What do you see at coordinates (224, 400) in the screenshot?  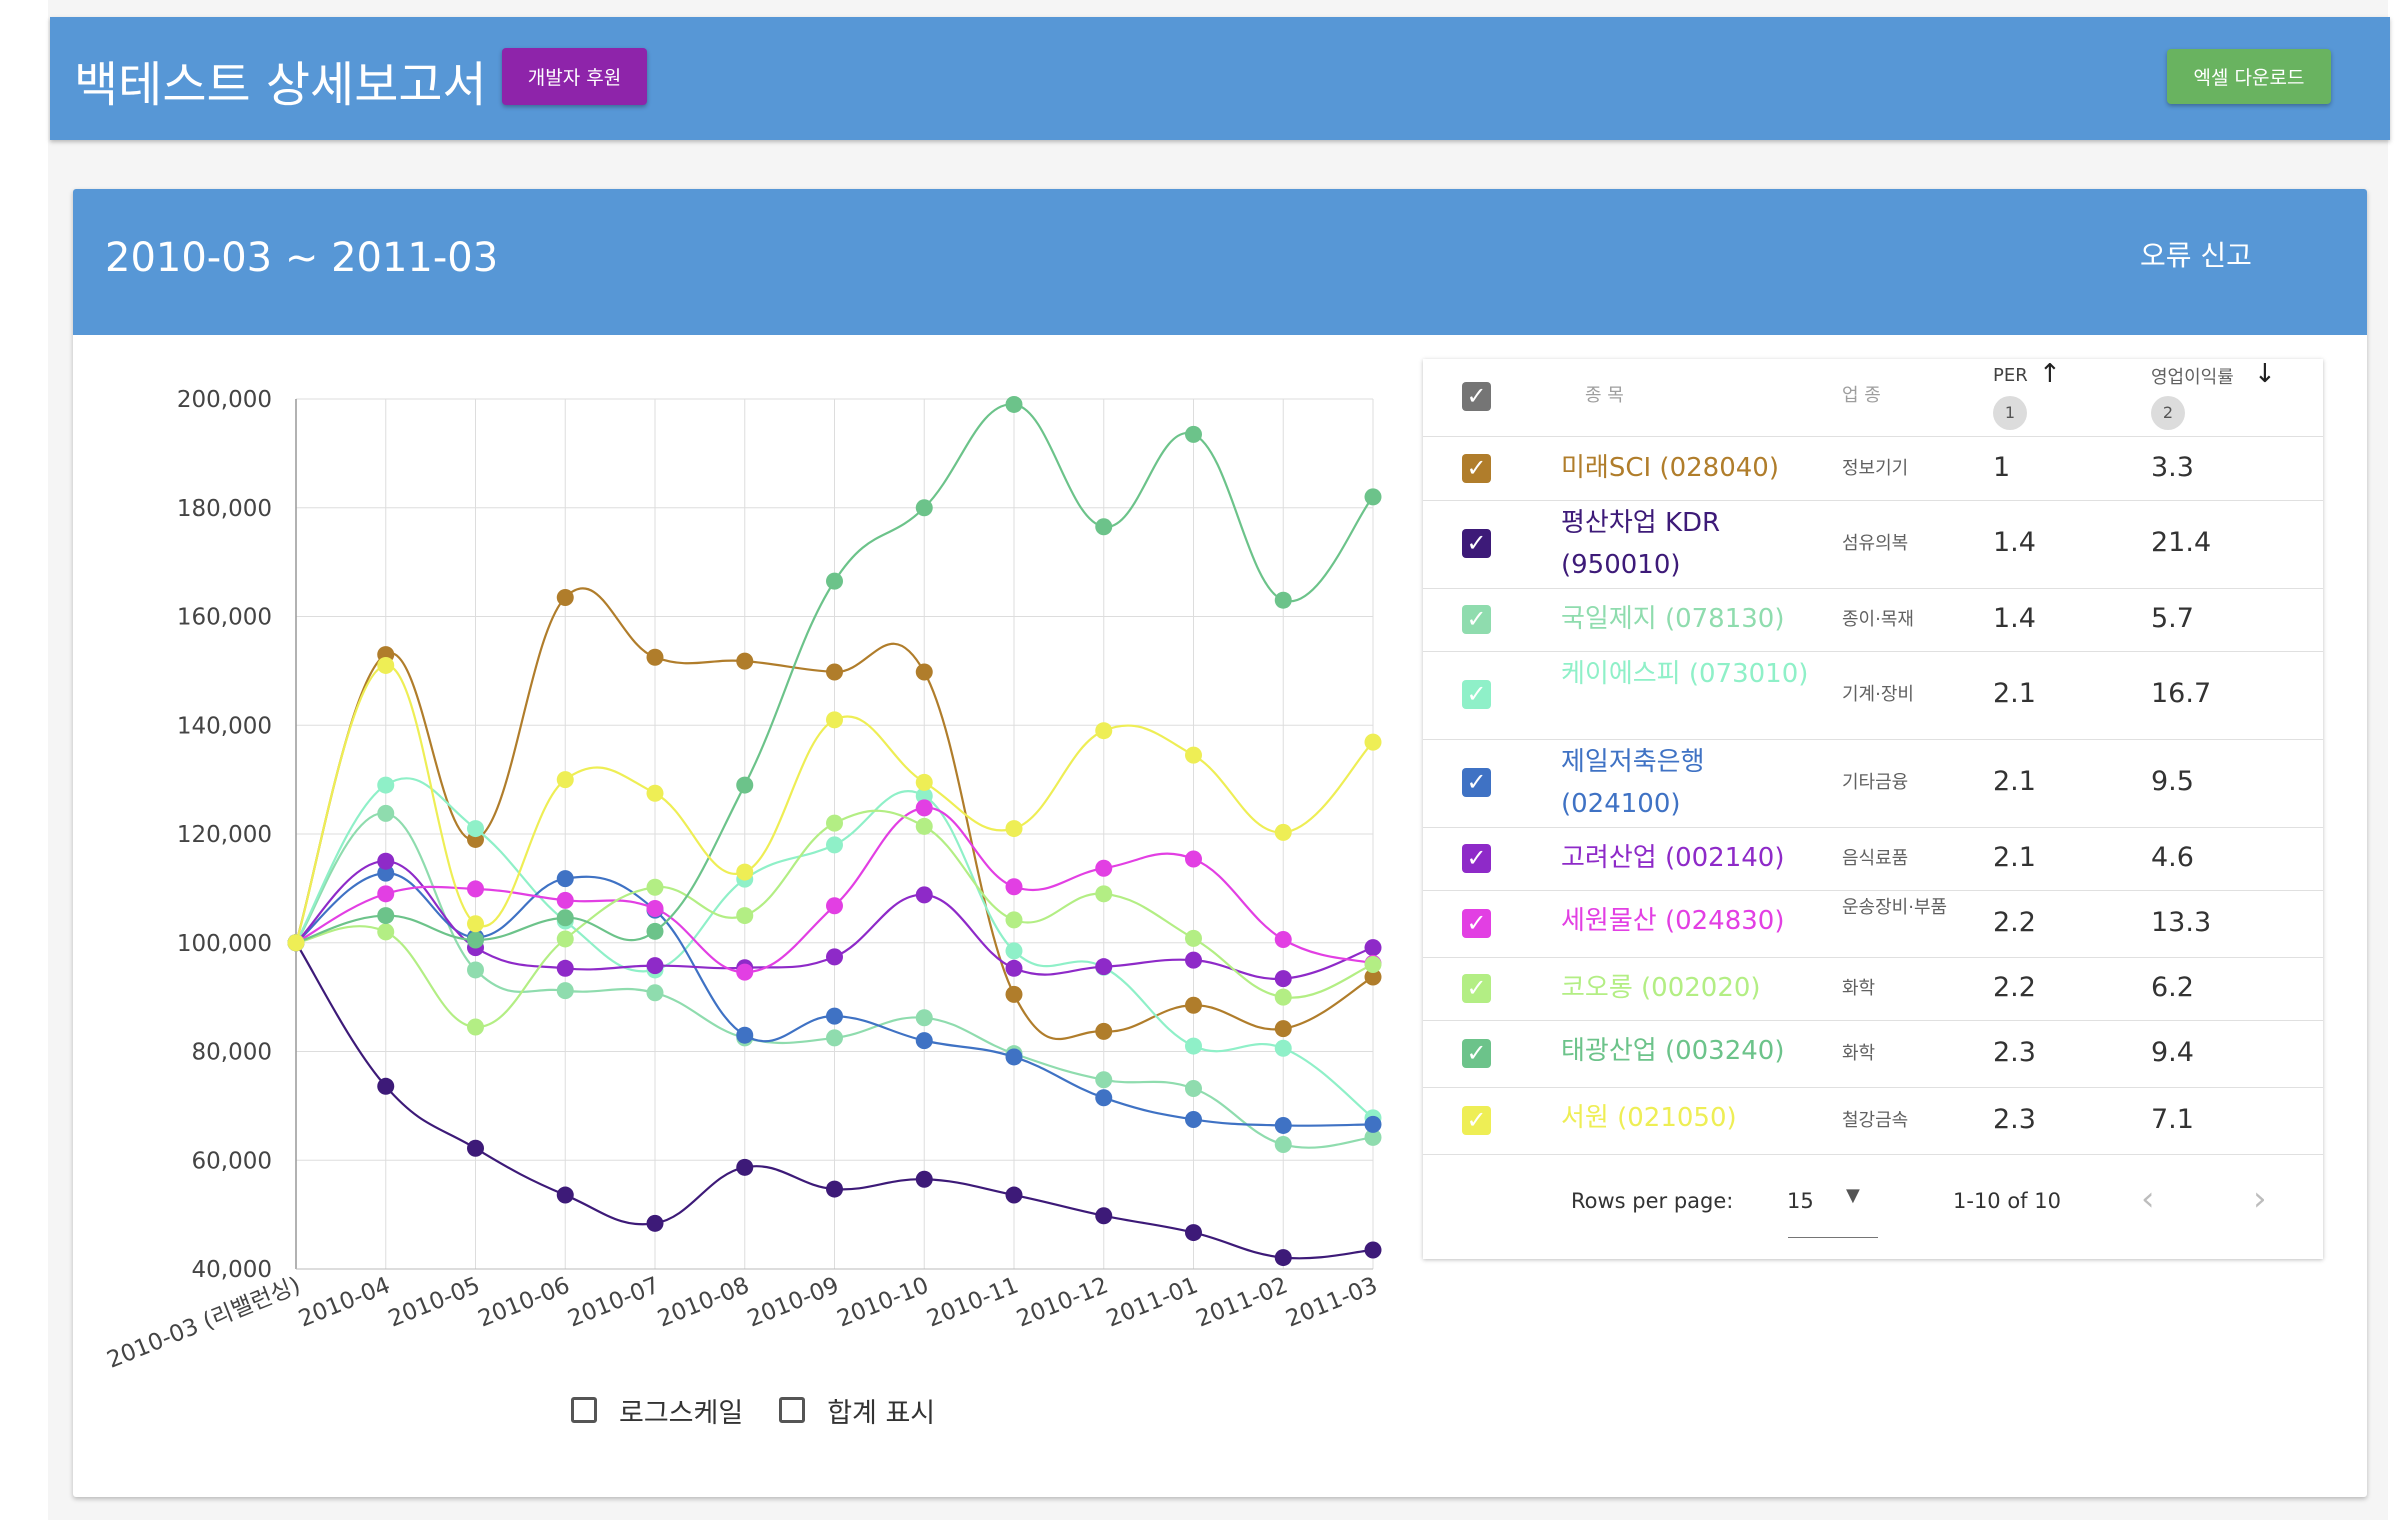 I see `y-tick-label: 200,000` at bounding box center [224, 400].